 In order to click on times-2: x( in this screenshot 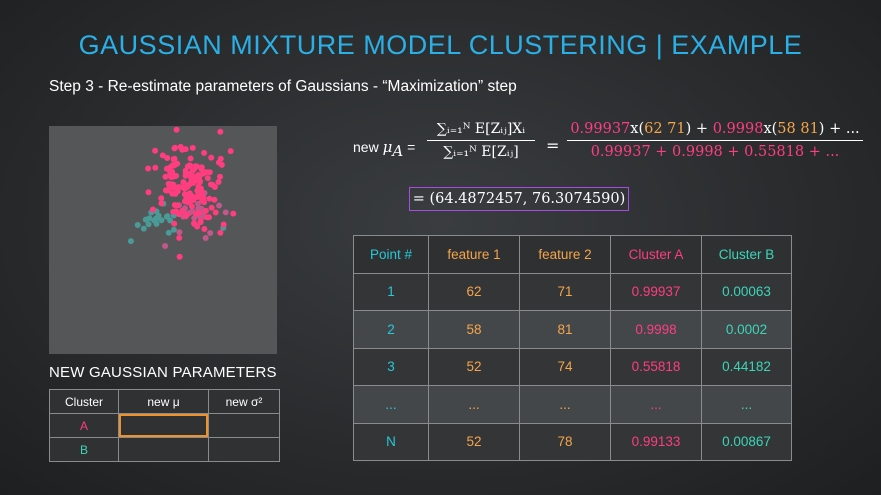, I will do `click(770, 129)`.